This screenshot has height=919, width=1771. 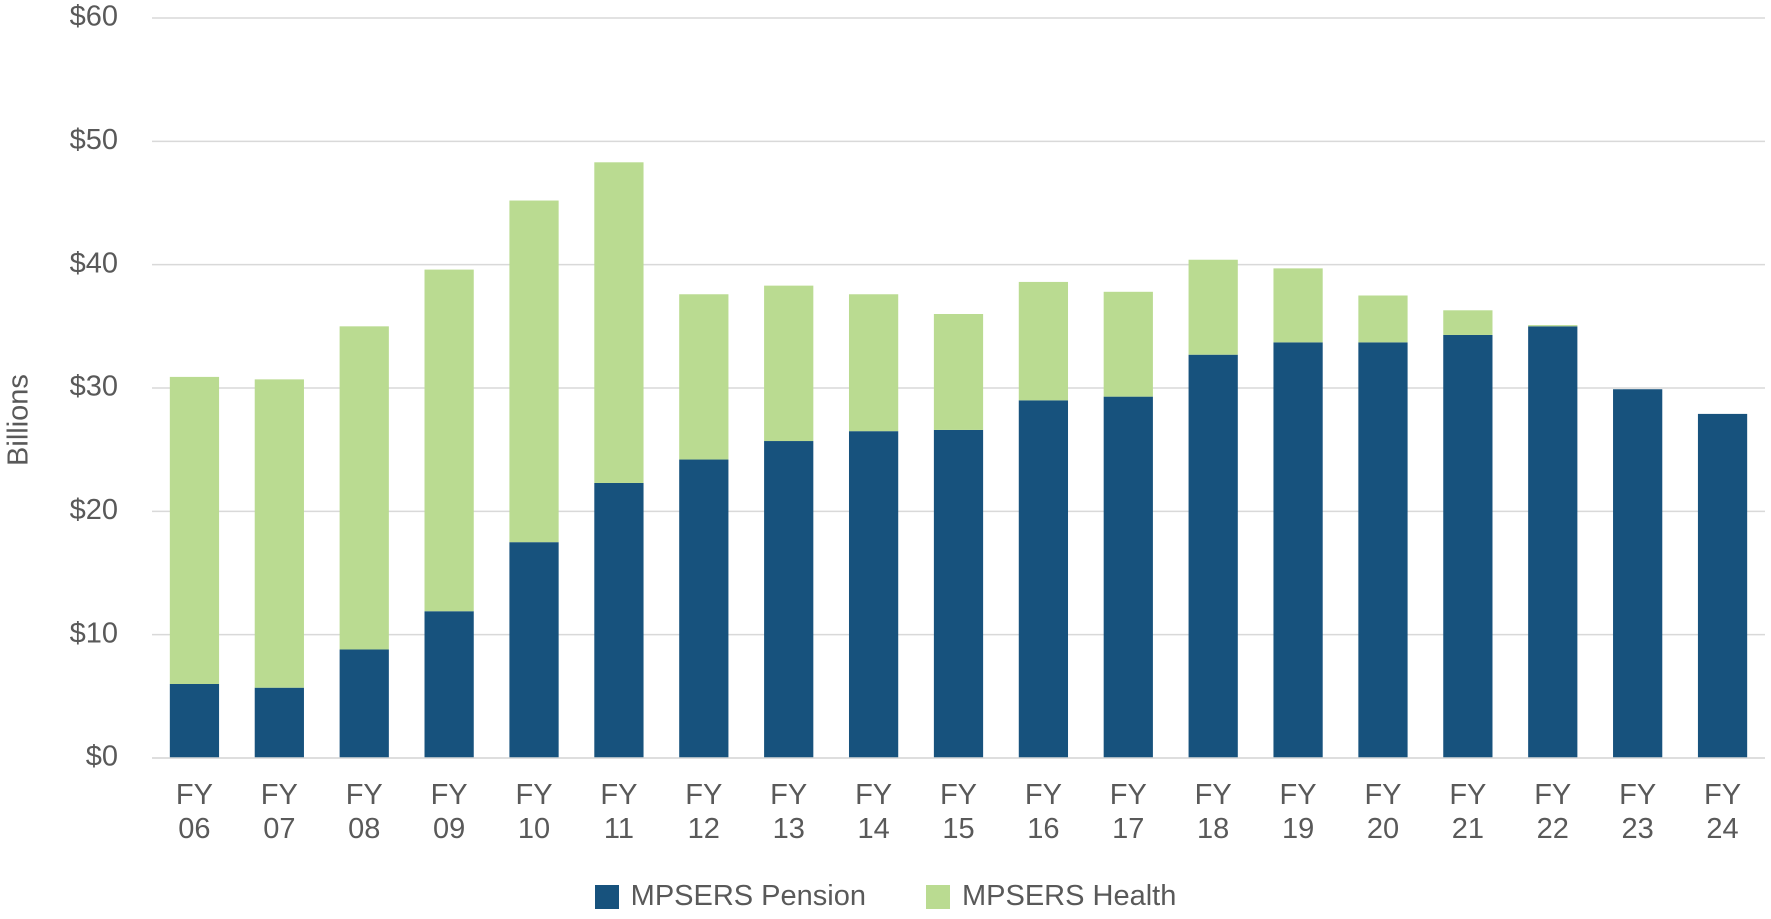 I want to click on x-tick-label: FY 06, so click(x=194, y=812).